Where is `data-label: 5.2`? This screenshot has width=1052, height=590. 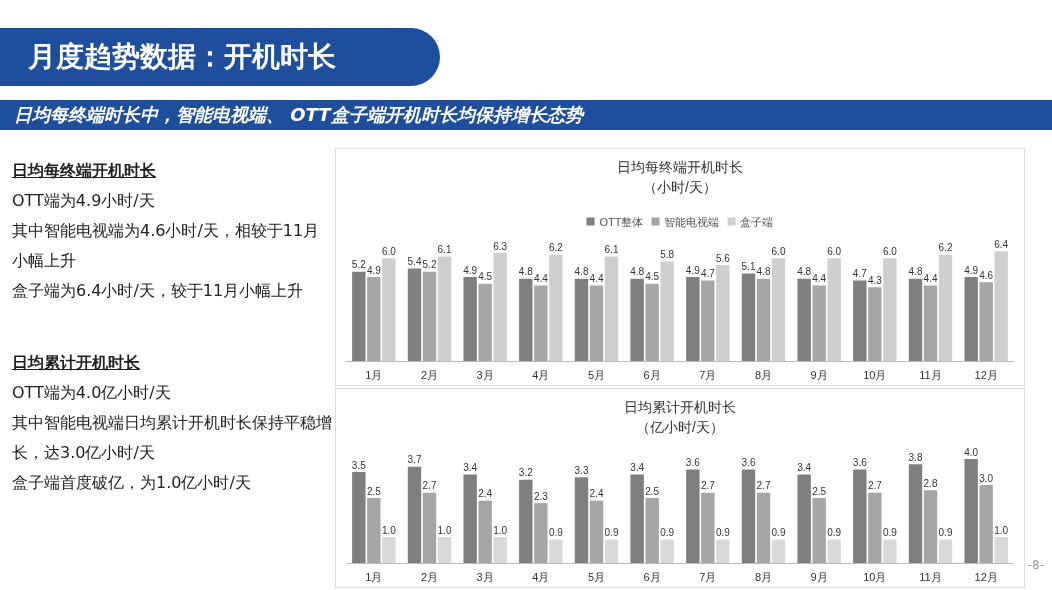
data-label: 5.2 is located at coordinates (359, 265).